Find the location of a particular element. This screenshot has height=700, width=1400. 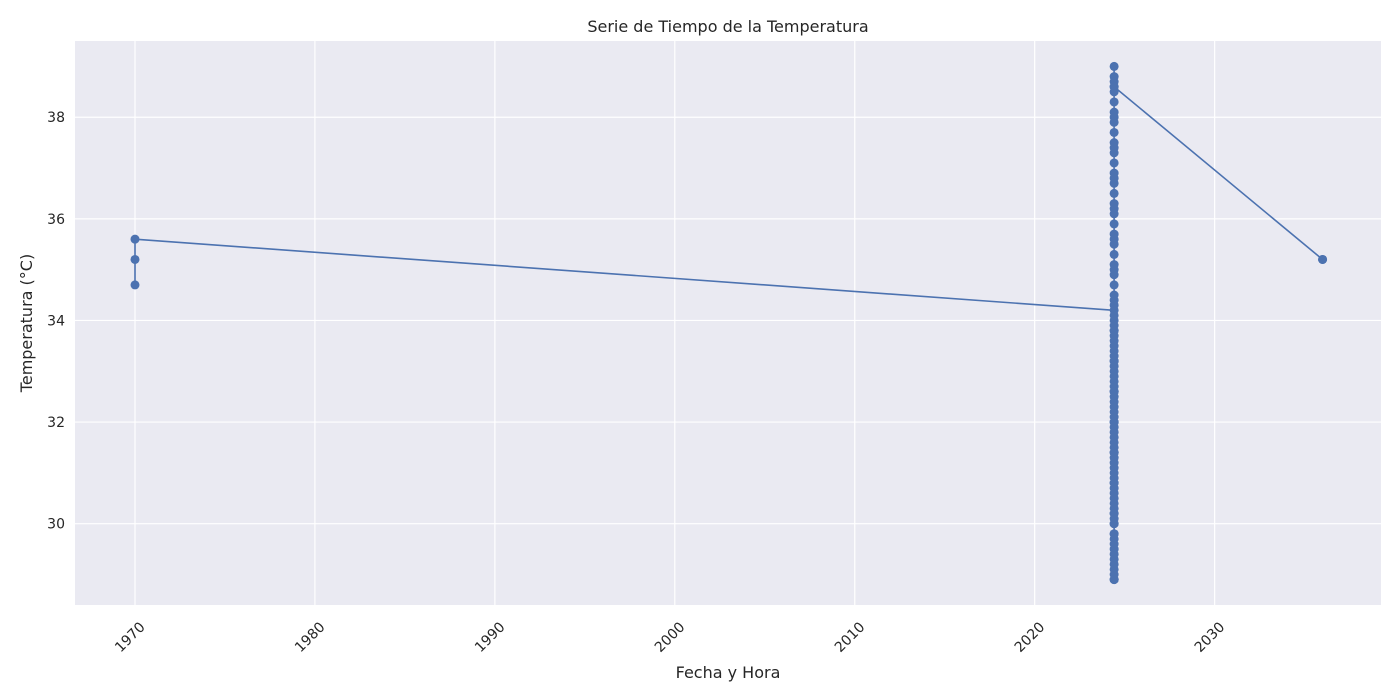

x-tick-label: 2010 is located at coordinates (850, 637).